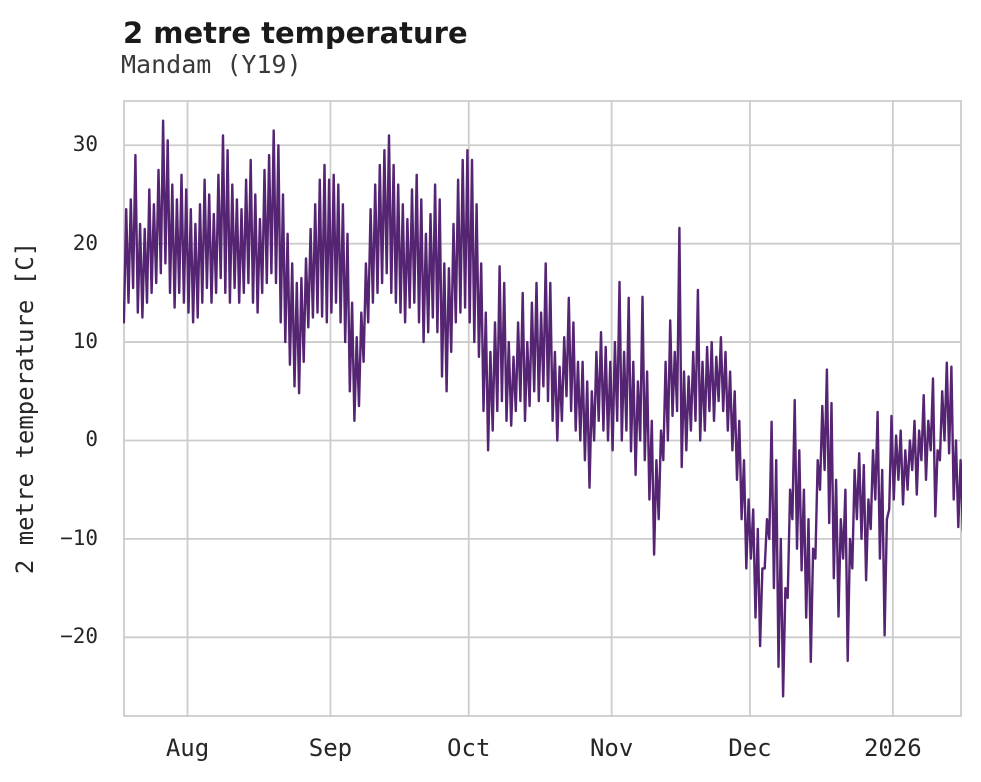 The image size is (981, 782). I want to click on y-tick-label: 20, so click(85, 242).